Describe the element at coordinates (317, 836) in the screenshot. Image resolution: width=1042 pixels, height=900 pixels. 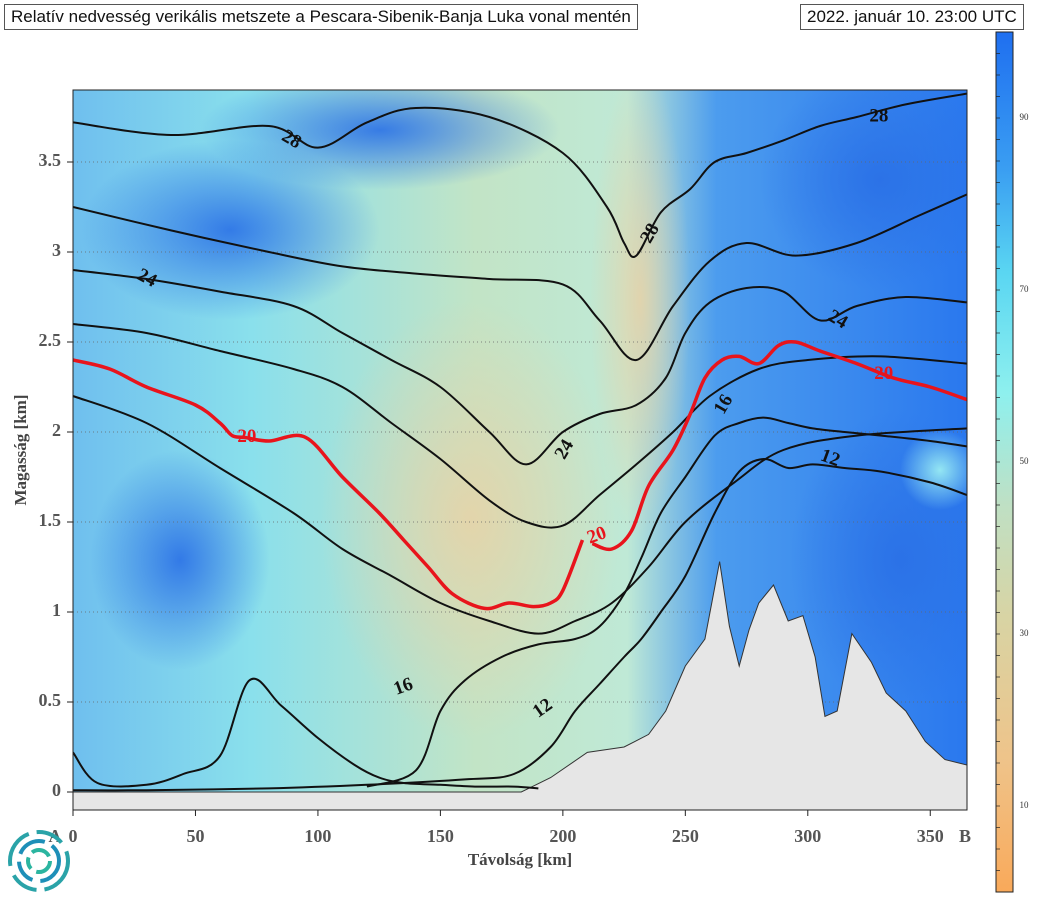
I see `x-tick-label: 100` at that location.